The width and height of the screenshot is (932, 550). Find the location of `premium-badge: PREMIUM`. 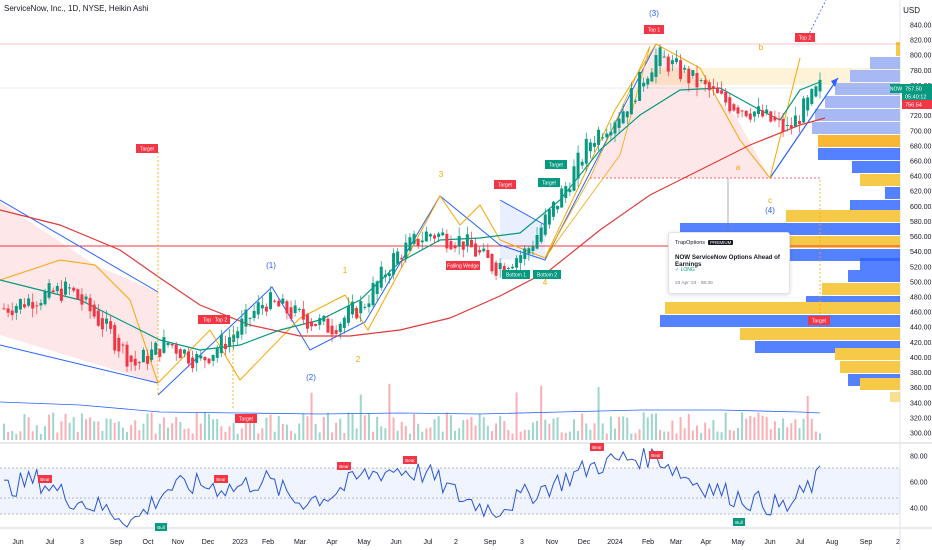

premium-badge: PREMIUM is located at coordinates (721, 242).